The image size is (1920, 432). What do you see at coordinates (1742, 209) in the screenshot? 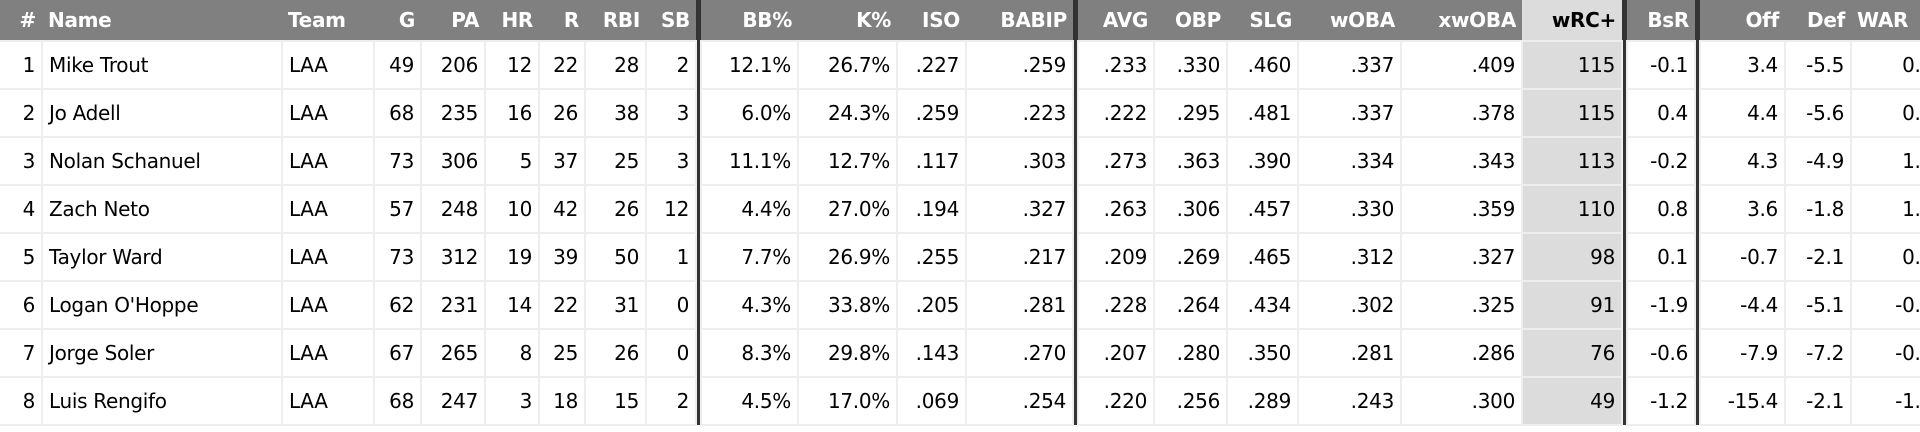
I see `cell-off: 3.6` at bounding box center [1742, 209].